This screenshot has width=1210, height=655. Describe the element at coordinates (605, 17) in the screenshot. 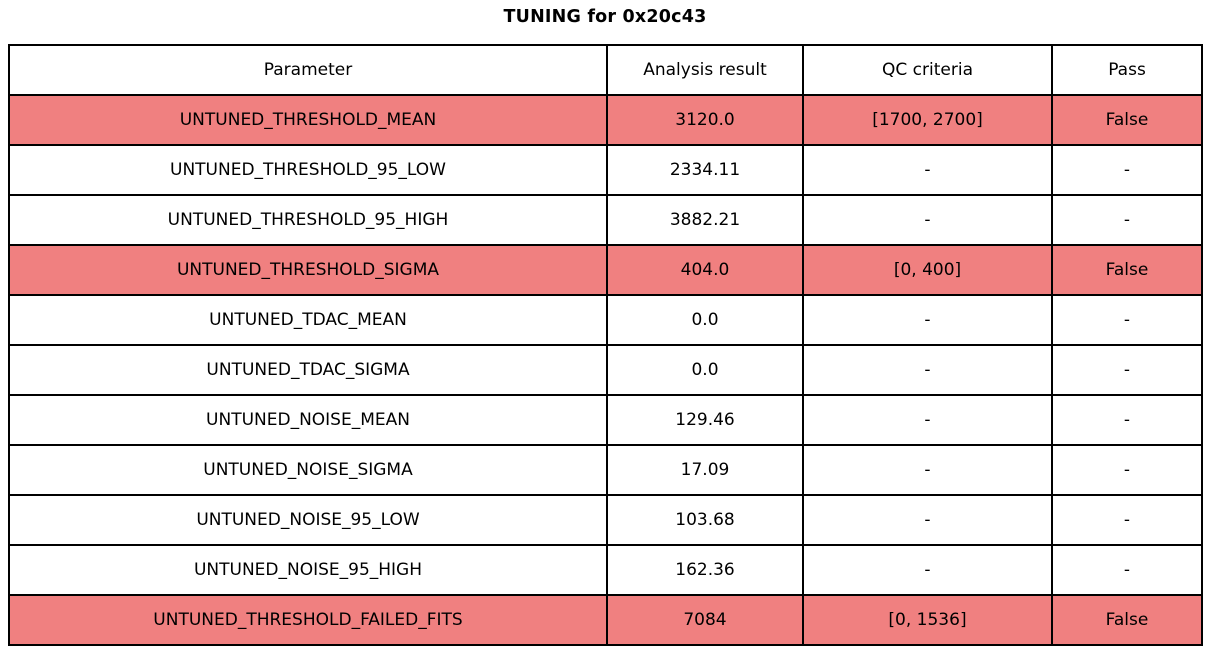

I see `page-title: TUNING for 0x20c43` at that location.